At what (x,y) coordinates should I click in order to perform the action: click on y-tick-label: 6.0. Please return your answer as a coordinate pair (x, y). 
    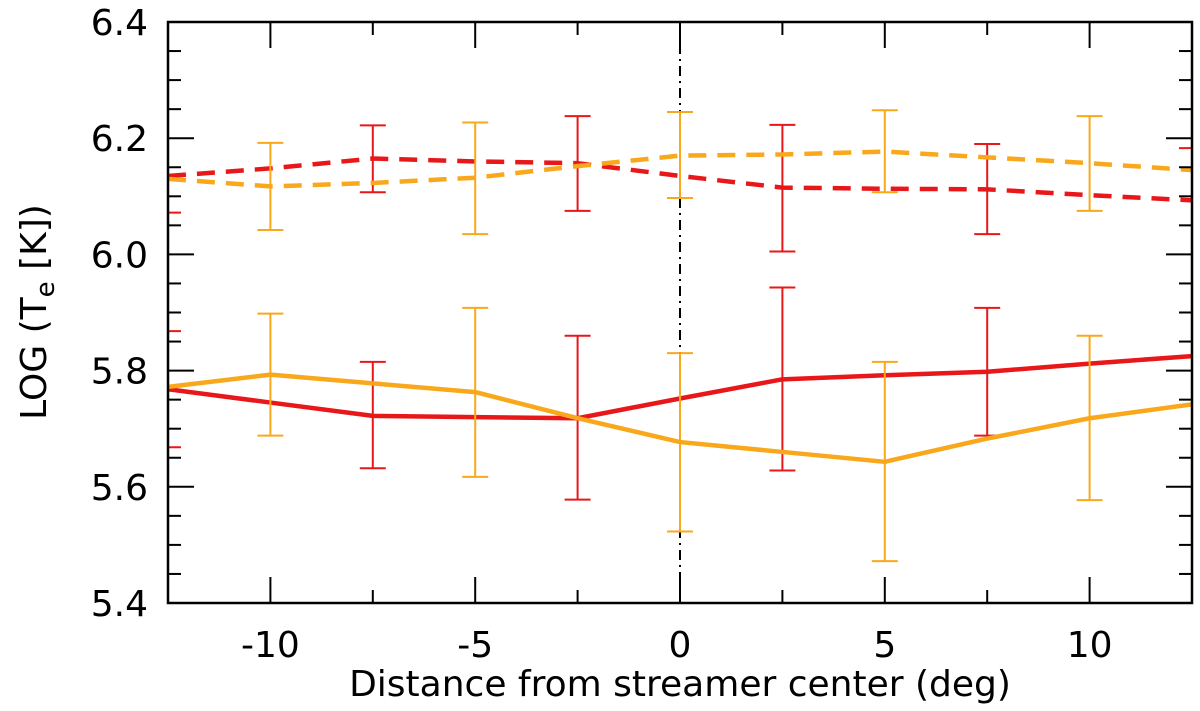
    Looking at the image, I should click on (119, 255).